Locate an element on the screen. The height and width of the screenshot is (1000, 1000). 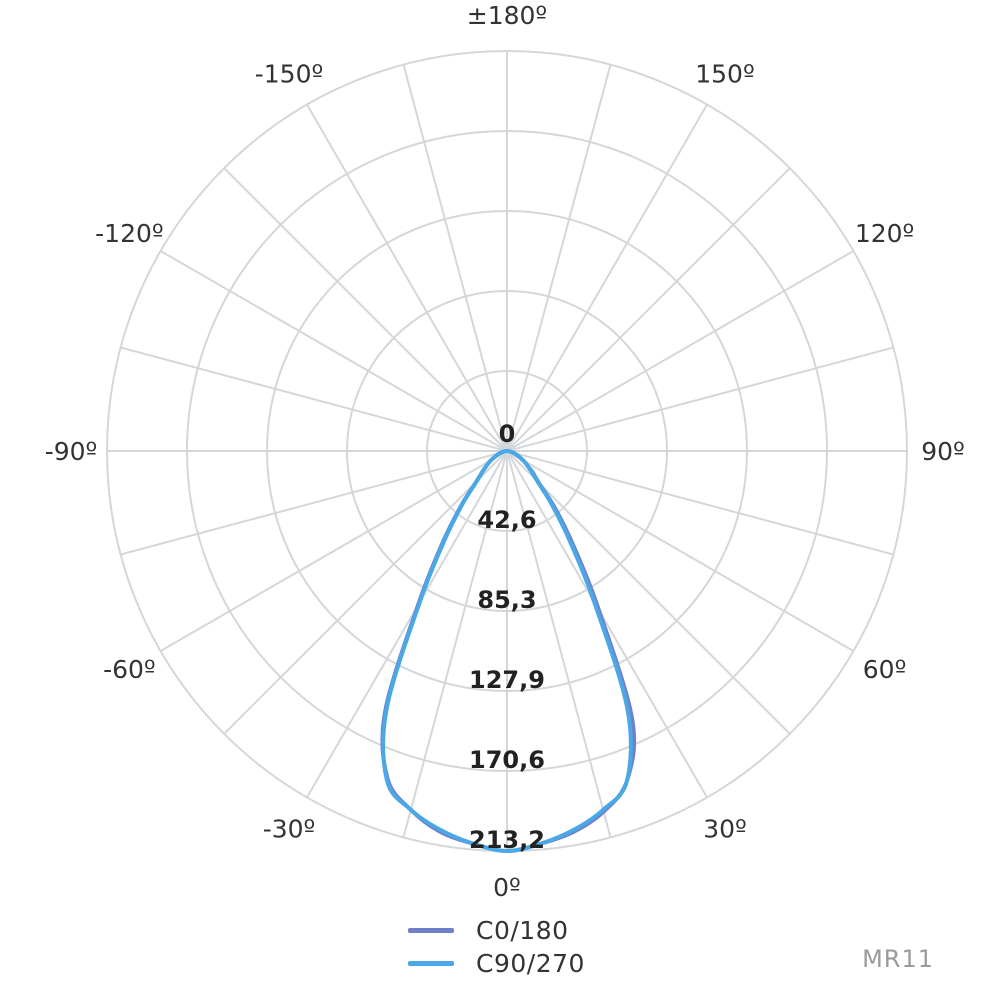
radial-tick-label: 170,6 is located at coordinates (507, 760).